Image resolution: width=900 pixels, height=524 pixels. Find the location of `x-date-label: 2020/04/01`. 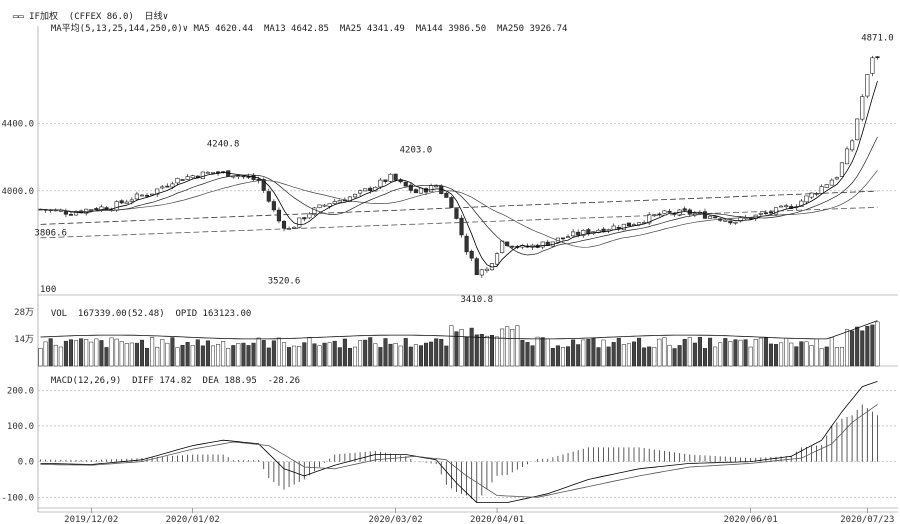

x-date-label: 2020/04/01 is located at coordinates (497, 519).